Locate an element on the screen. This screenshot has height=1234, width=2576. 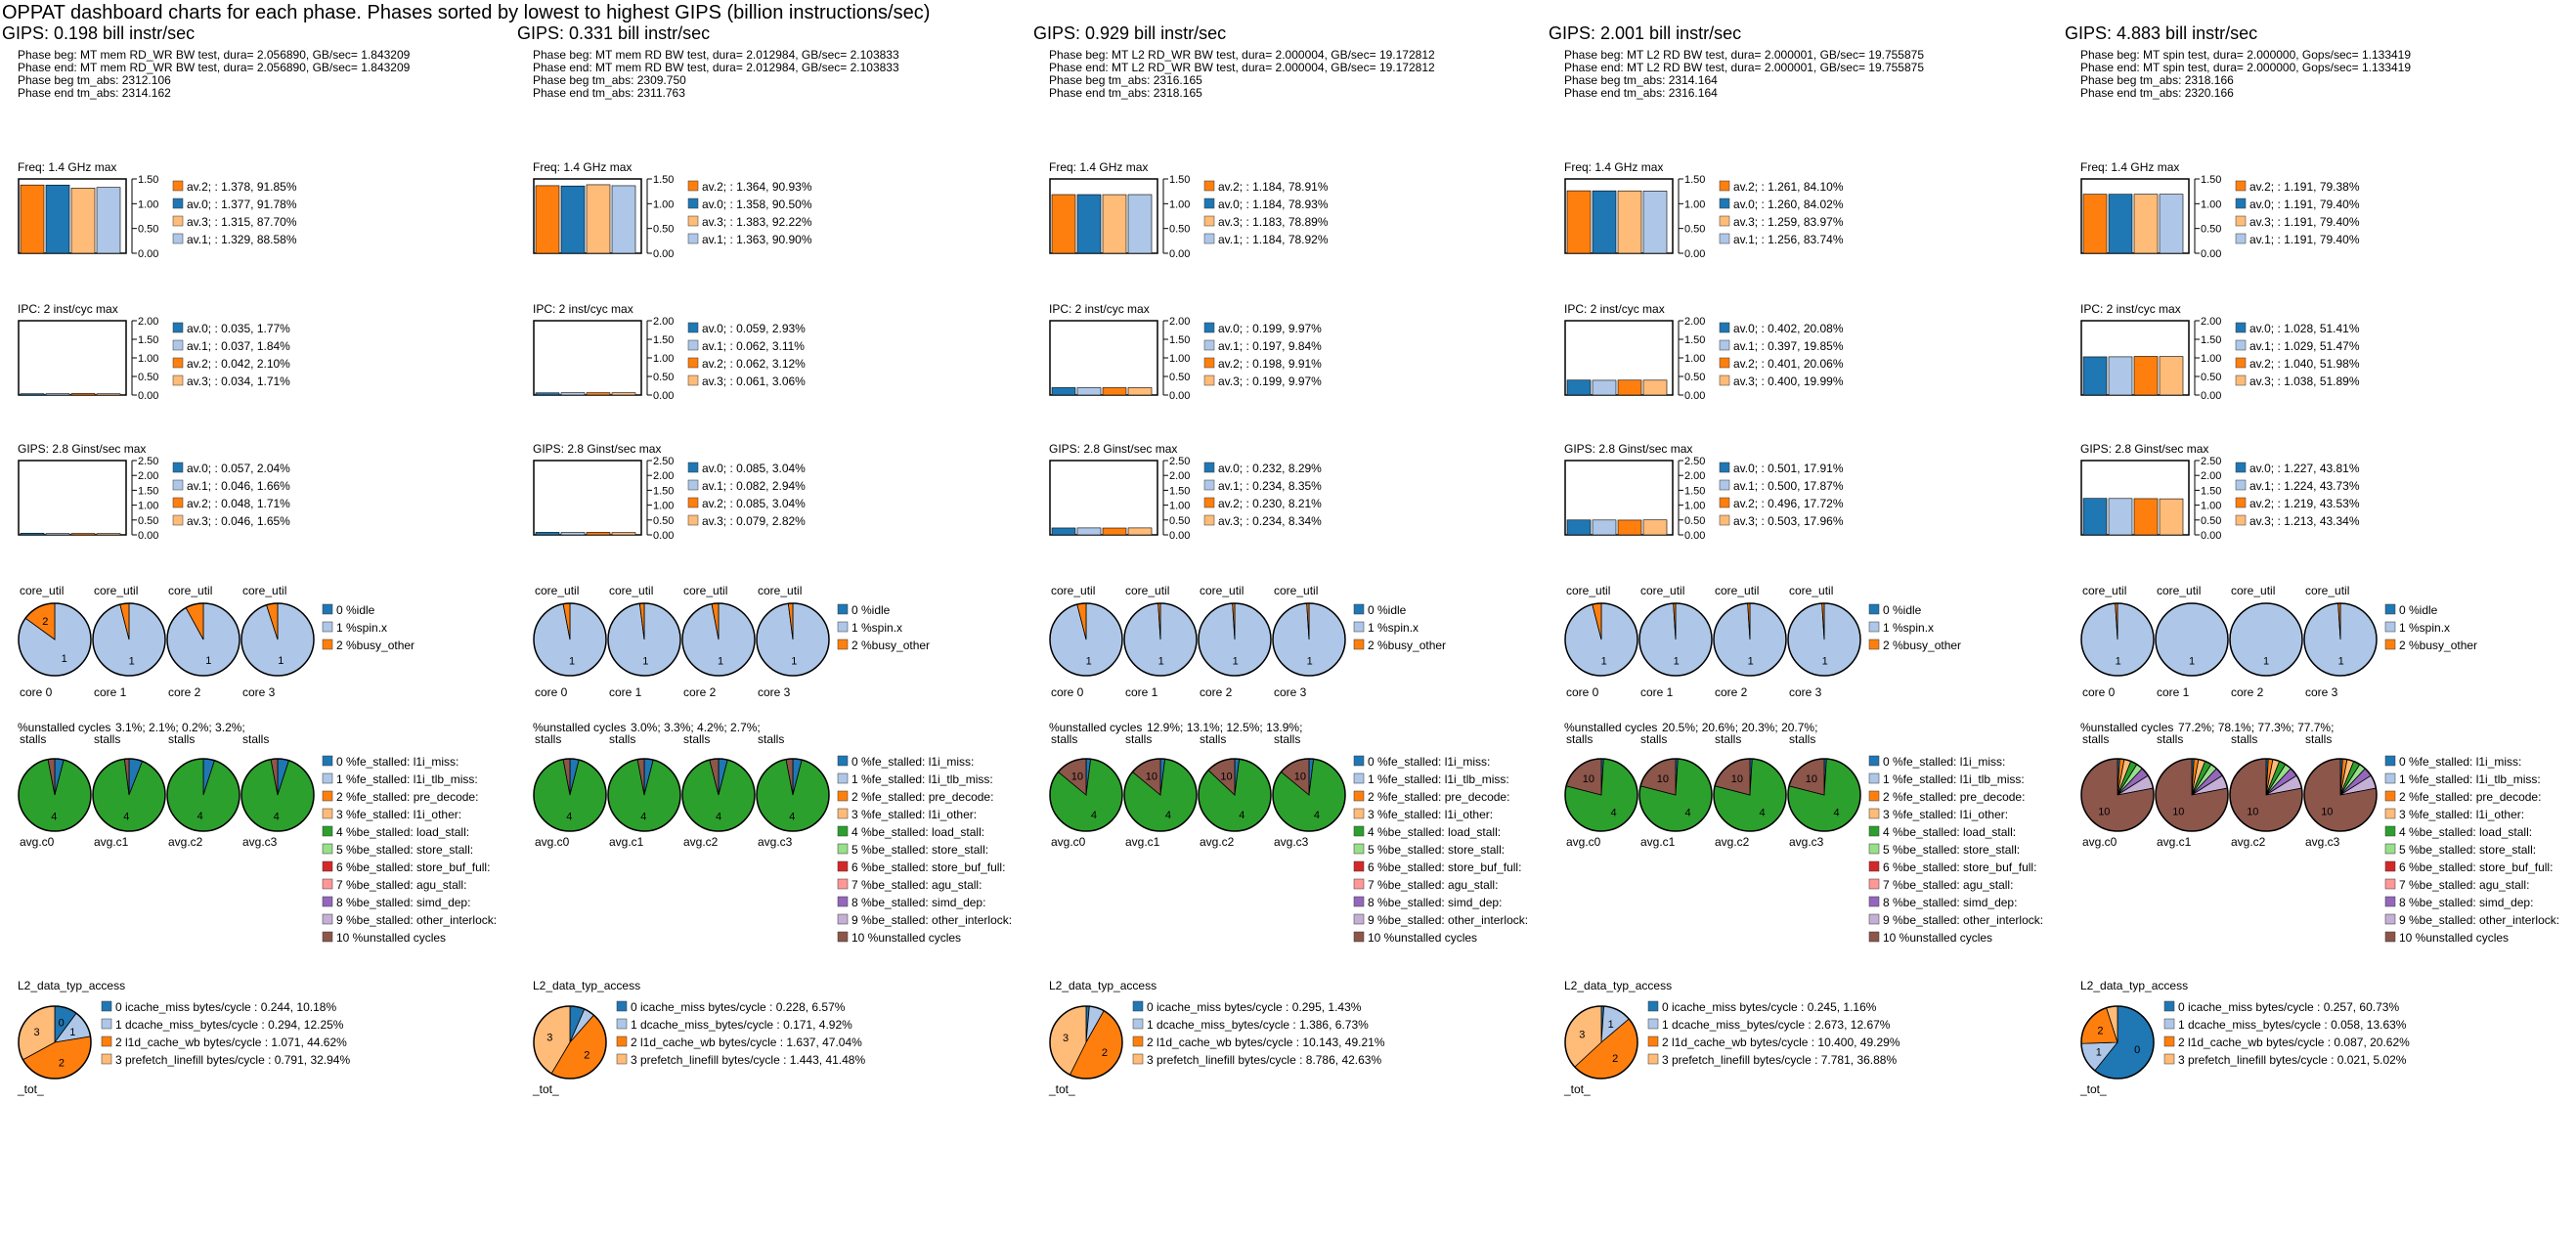
bar-legend-entry: av.1; : 1.191, 79.40% is located at coordinates (2304, 239).